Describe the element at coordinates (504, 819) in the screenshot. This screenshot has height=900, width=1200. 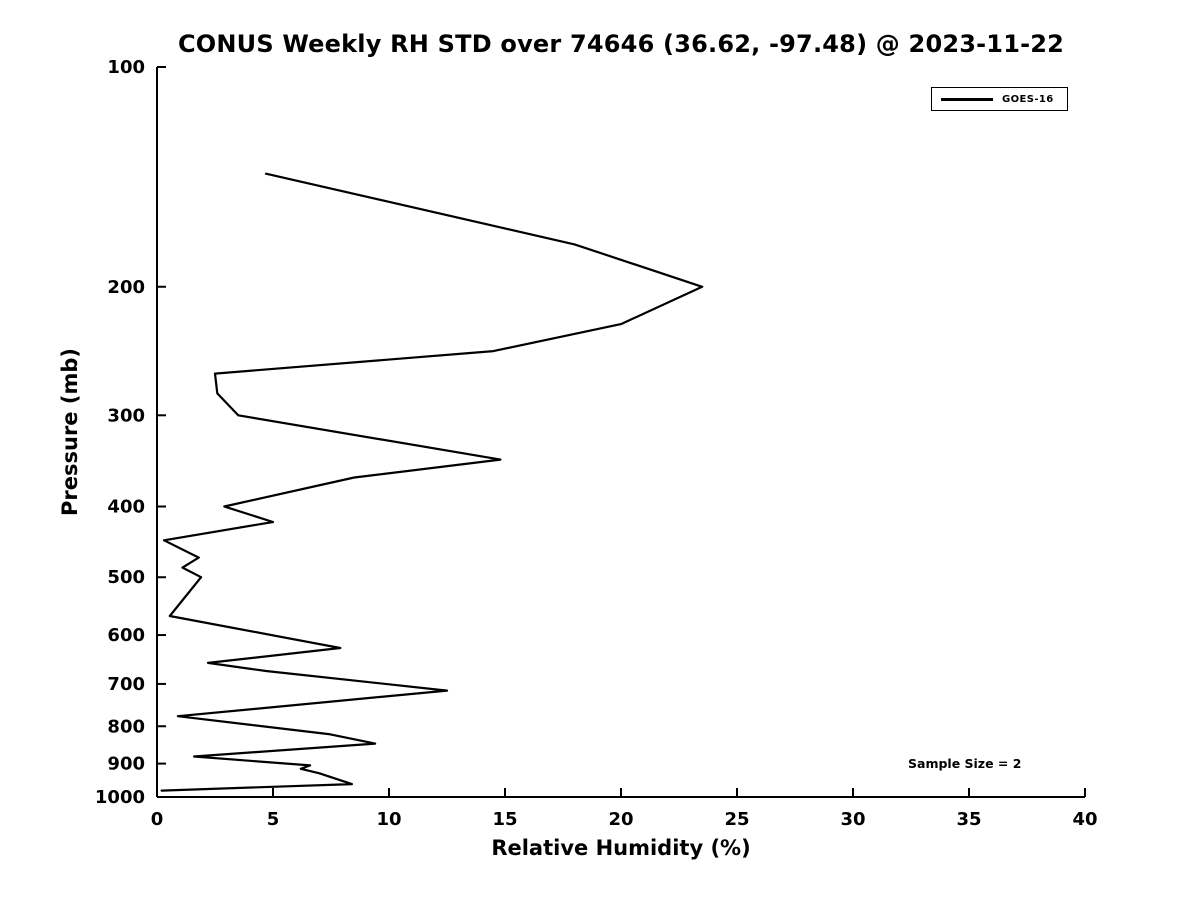
I see `x-tick-label: 15` at that location.